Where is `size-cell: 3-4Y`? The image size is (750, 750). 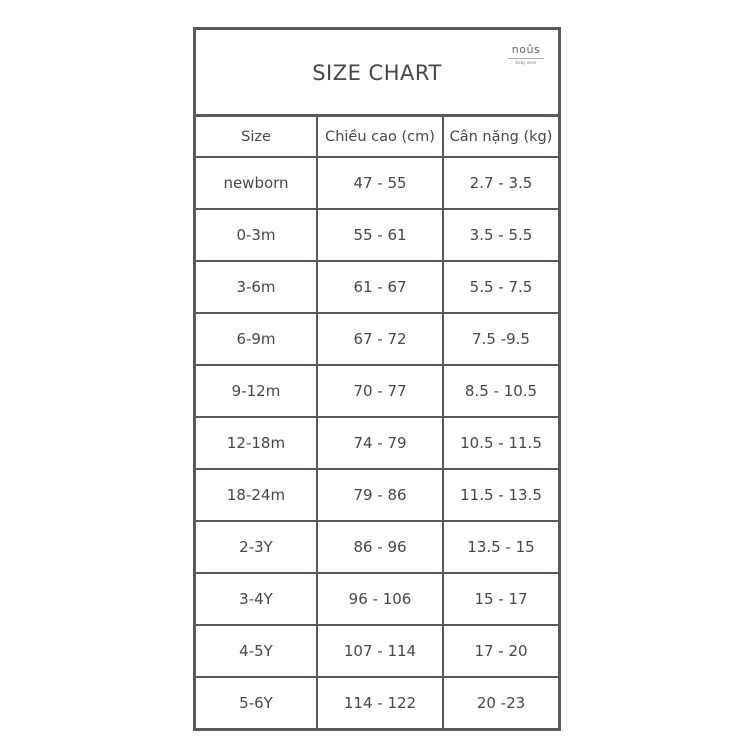 size-cell: 3-4Y is located at coordinates (257, 599).